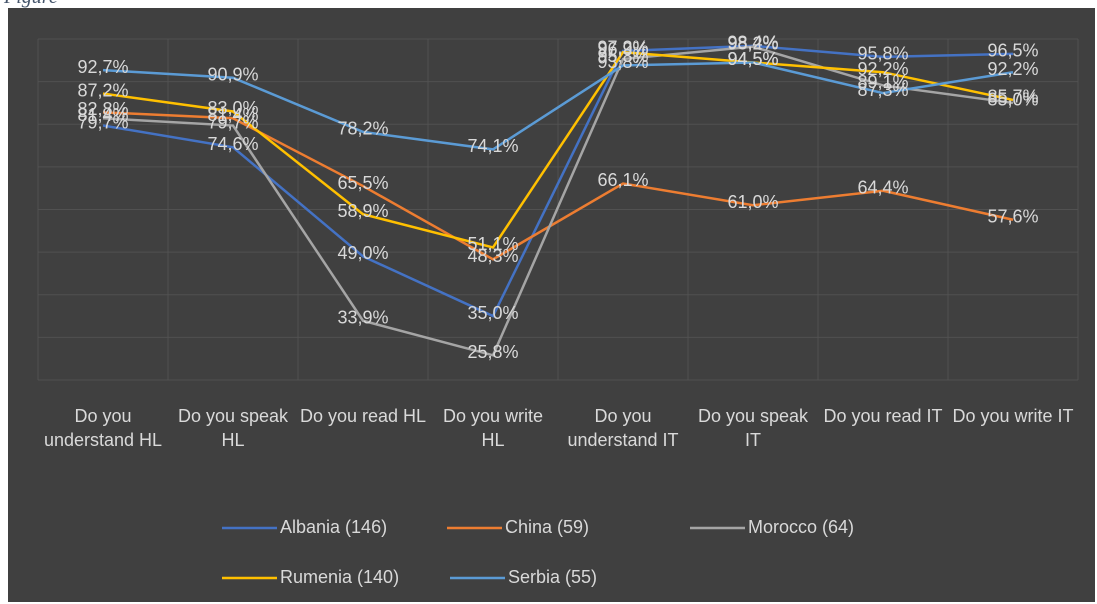 Image resolution: width=1097 pixels, height=604 pixels. What do you see at coordinates (622, 56) in the screenshot?
I see `data-label: 95,3%` at bounding box center [622, 56].